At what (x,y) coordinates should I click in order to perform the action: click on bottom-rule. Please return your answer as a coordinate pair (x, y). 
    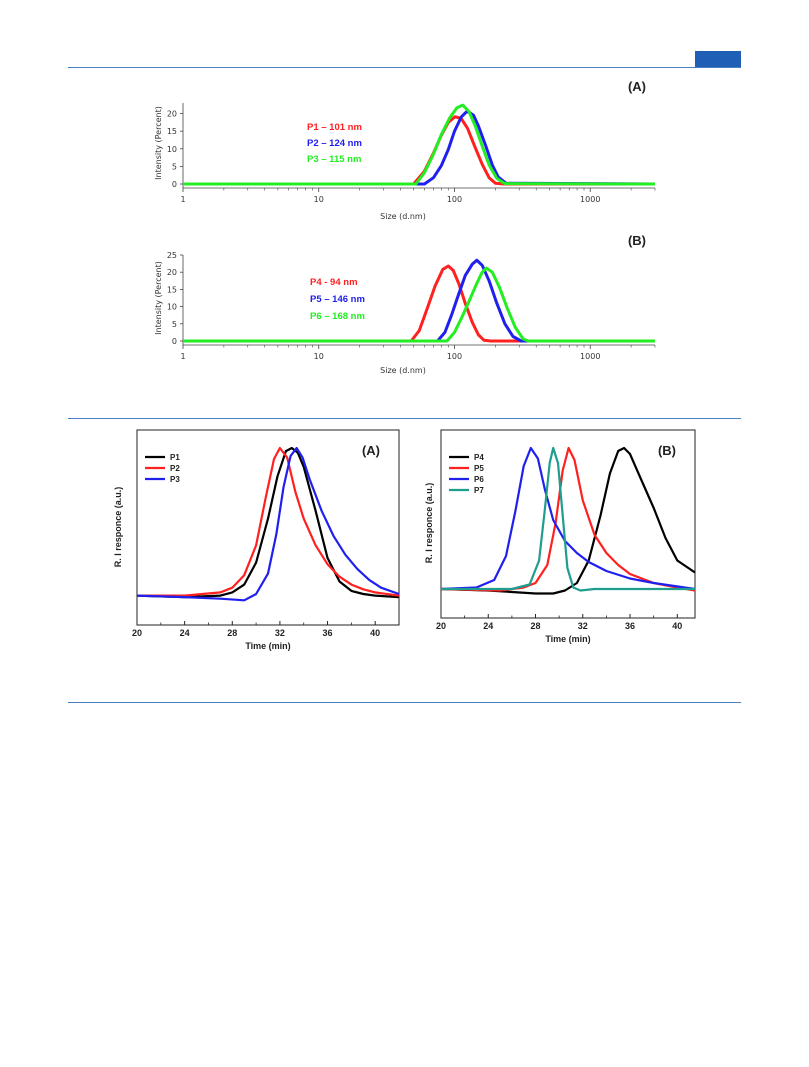
    Looking at the image, I should click on (404, 702).